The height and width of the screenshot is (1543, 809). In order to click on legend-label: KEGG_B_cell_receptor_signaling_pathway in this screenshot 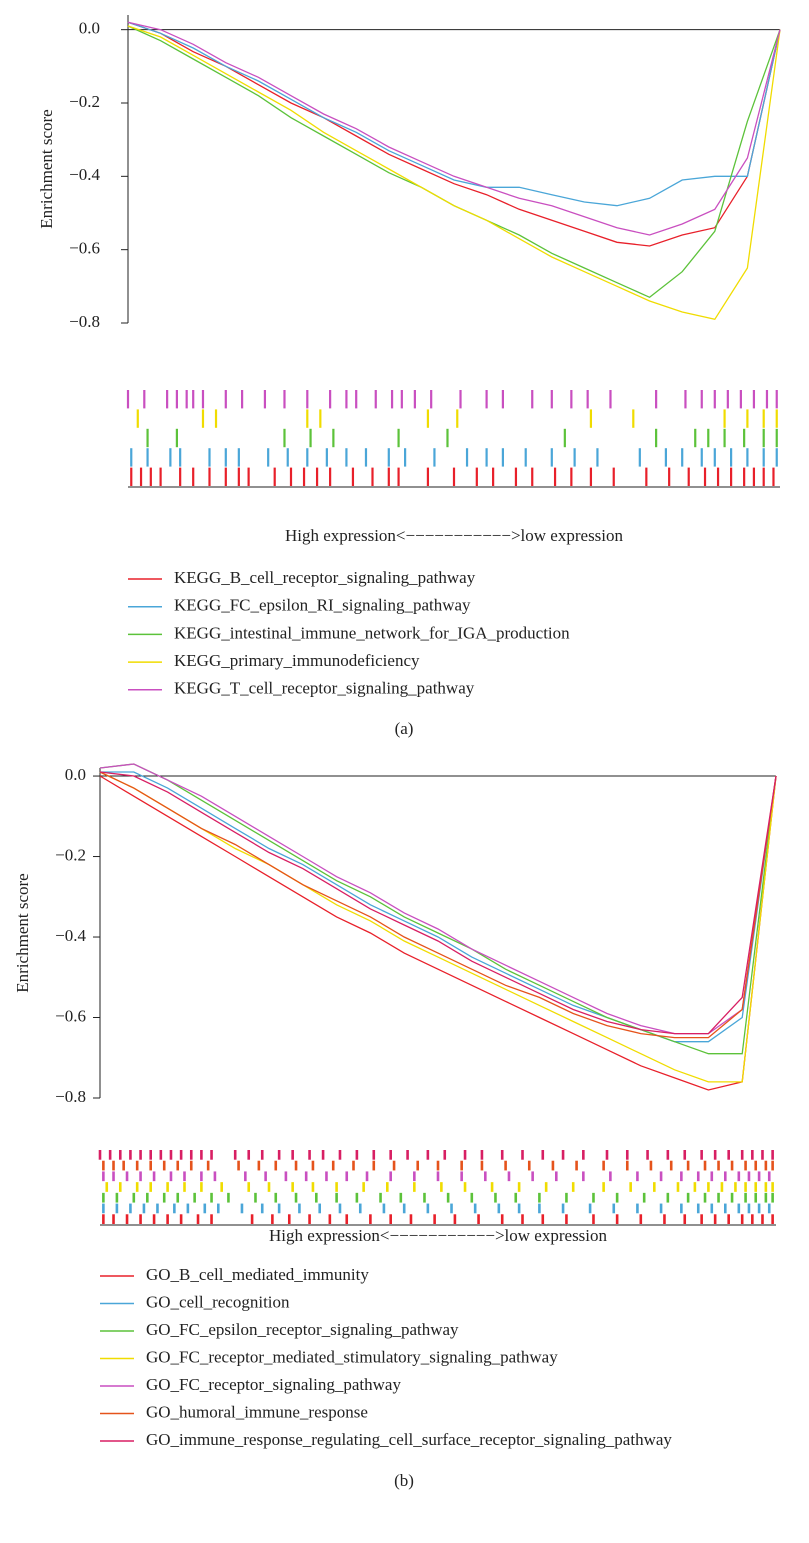, I will do `click(325, 577)`.